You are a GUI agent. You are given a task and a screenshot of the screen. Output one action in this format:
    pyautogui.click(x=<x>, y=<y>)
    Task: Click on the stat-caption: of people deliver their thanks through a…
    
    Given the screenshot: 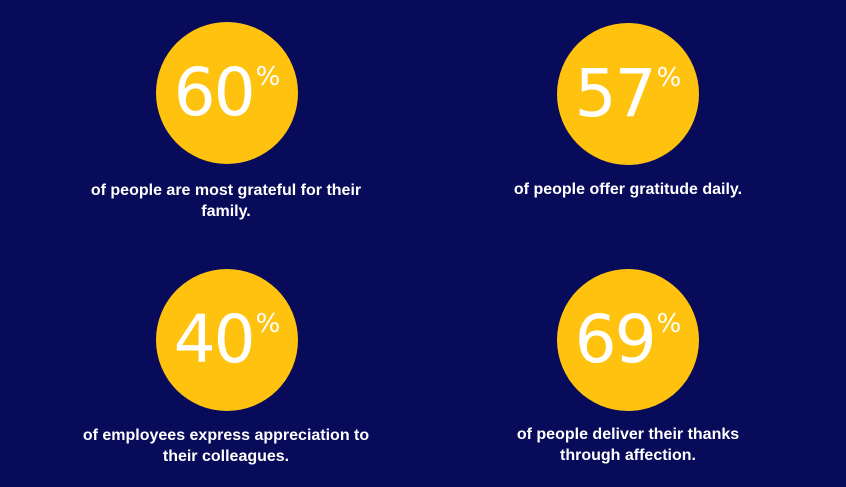 What is the action you would take?
    pyautogui.click(x=628, y=445)
    